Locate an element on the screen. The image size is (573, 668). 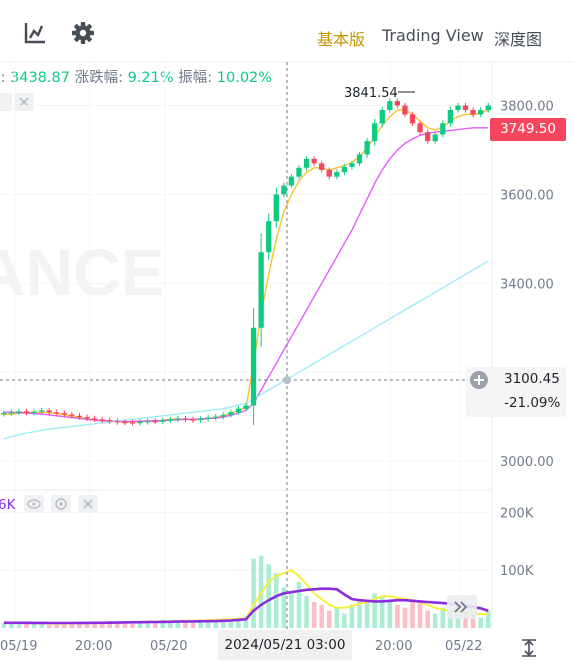
x-tick-label: 05/22 is located at coordinates (464, 646).